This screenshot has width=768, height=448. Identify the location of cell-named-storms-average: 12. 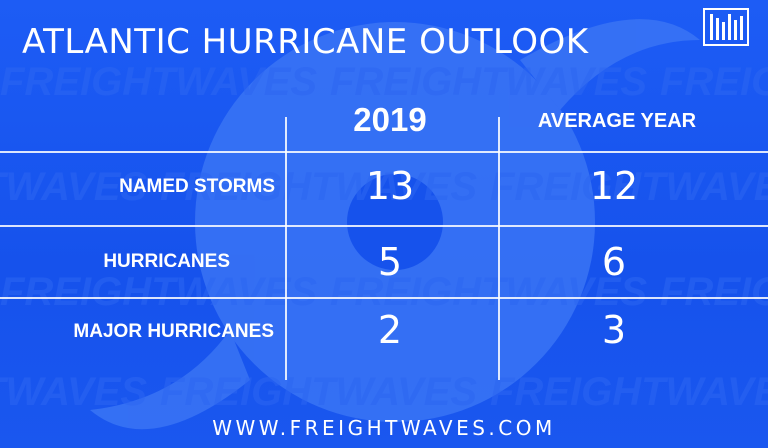
(614, 186).